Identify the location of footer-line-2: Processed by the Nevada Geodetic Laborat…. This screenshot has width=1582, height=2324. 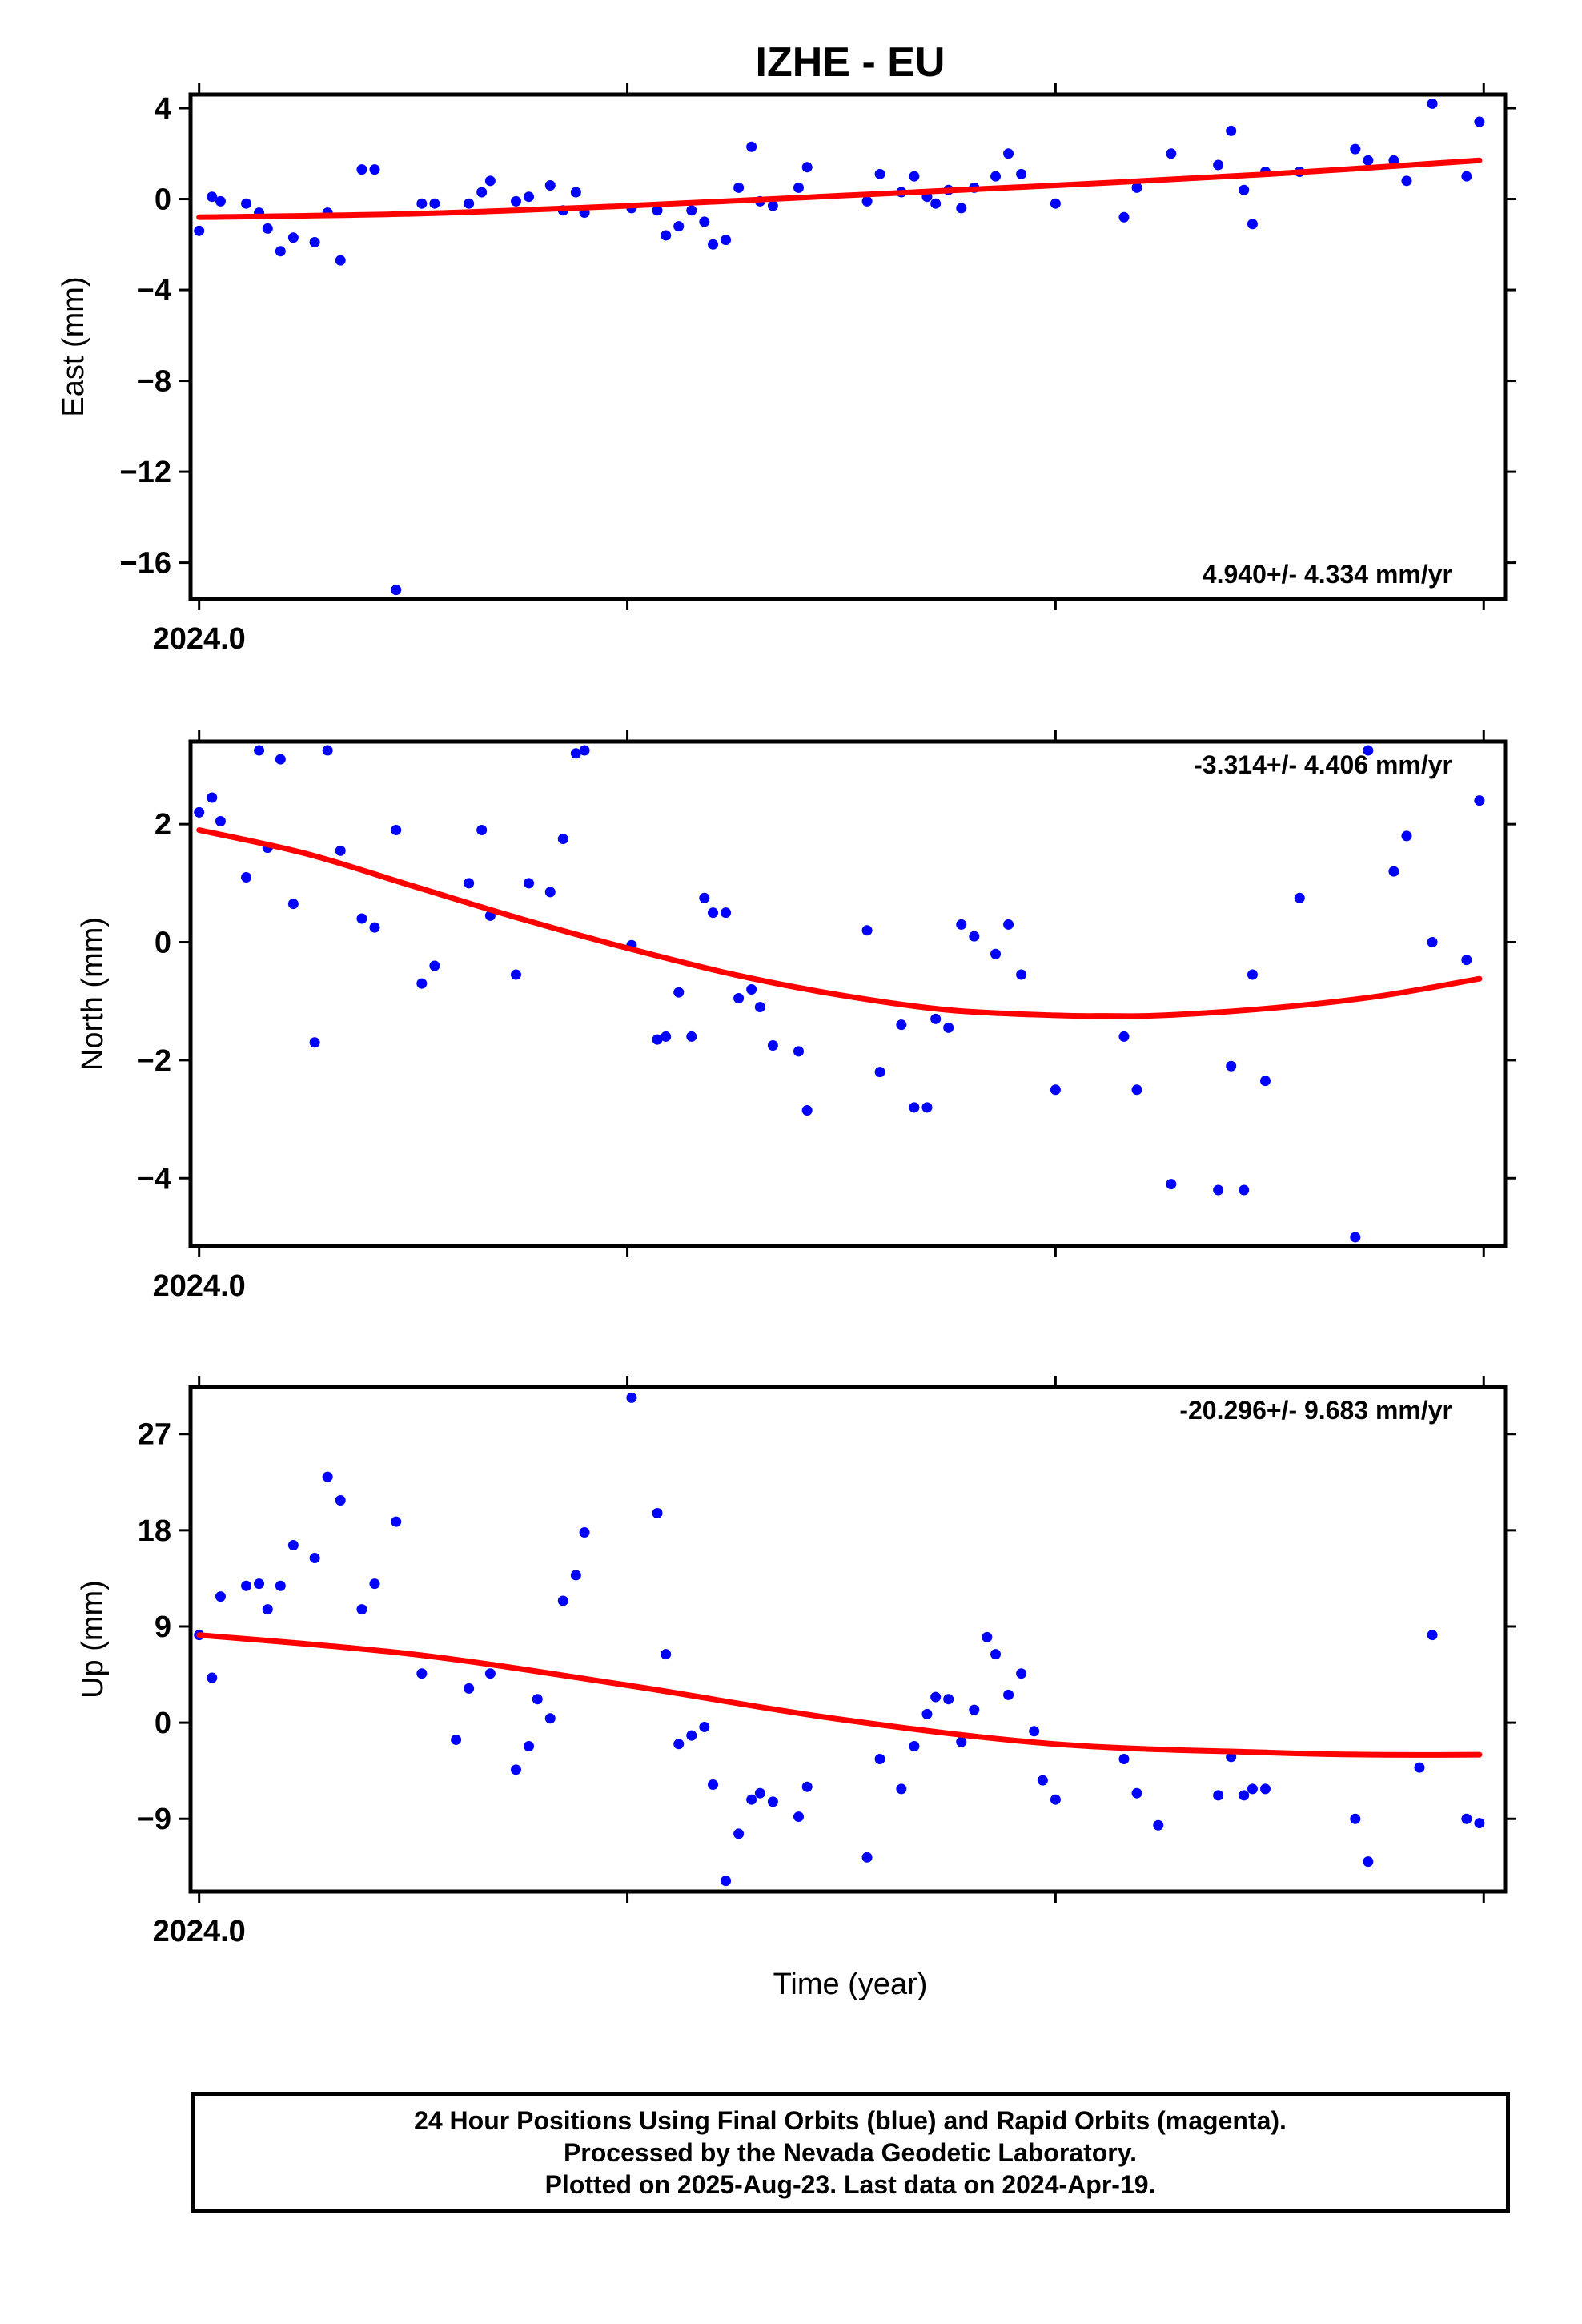
(850, 2152).